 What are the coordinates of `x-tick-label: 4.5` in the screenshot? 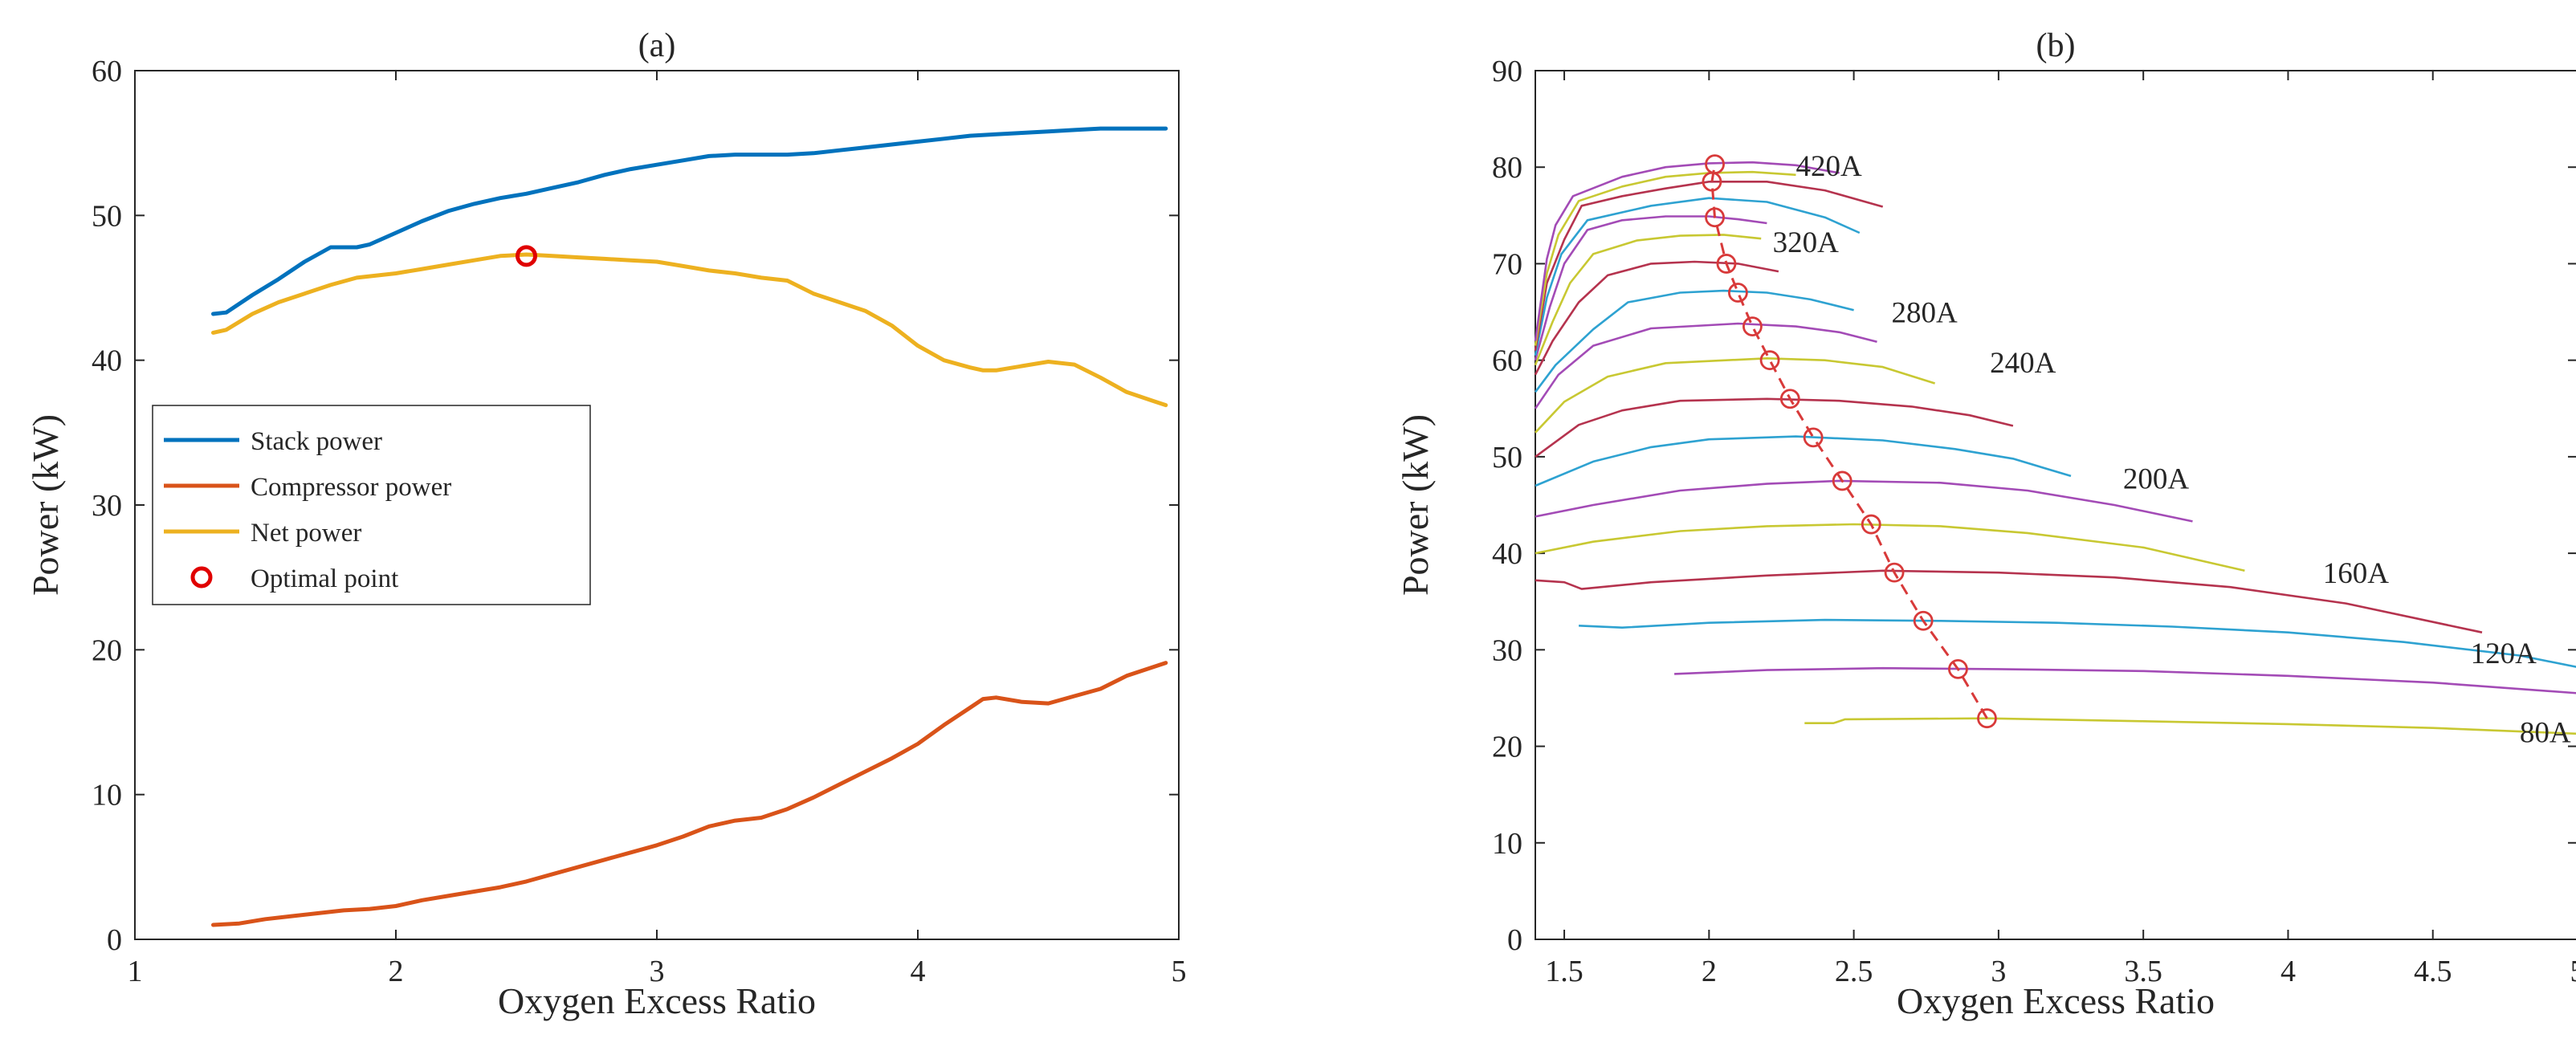 It's located at (2433, 971).